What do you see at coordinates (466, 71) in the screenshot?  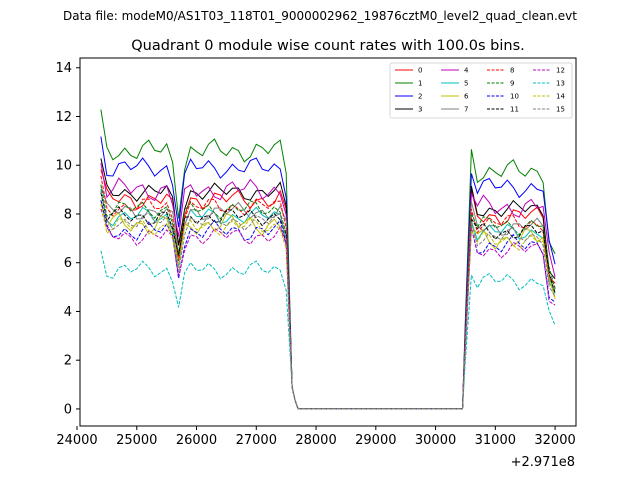 I see `legend-label-4: 4` at bounding box center [466, 71].